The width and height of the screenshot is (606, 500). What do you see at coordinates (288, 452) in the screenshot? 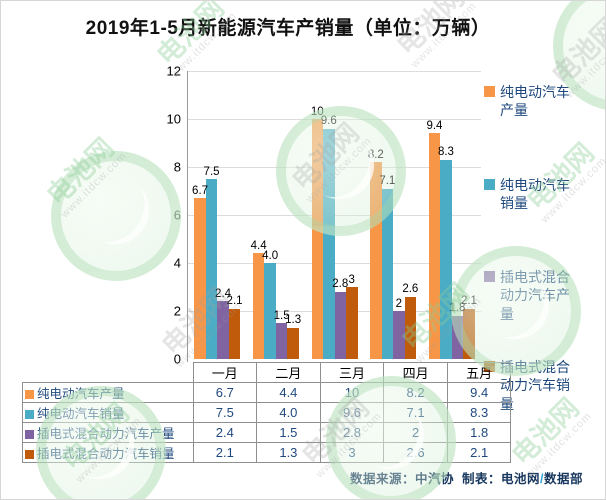
I see `table-cell-phev-sales-m2: 1.3` at bounding box center [288, 452].